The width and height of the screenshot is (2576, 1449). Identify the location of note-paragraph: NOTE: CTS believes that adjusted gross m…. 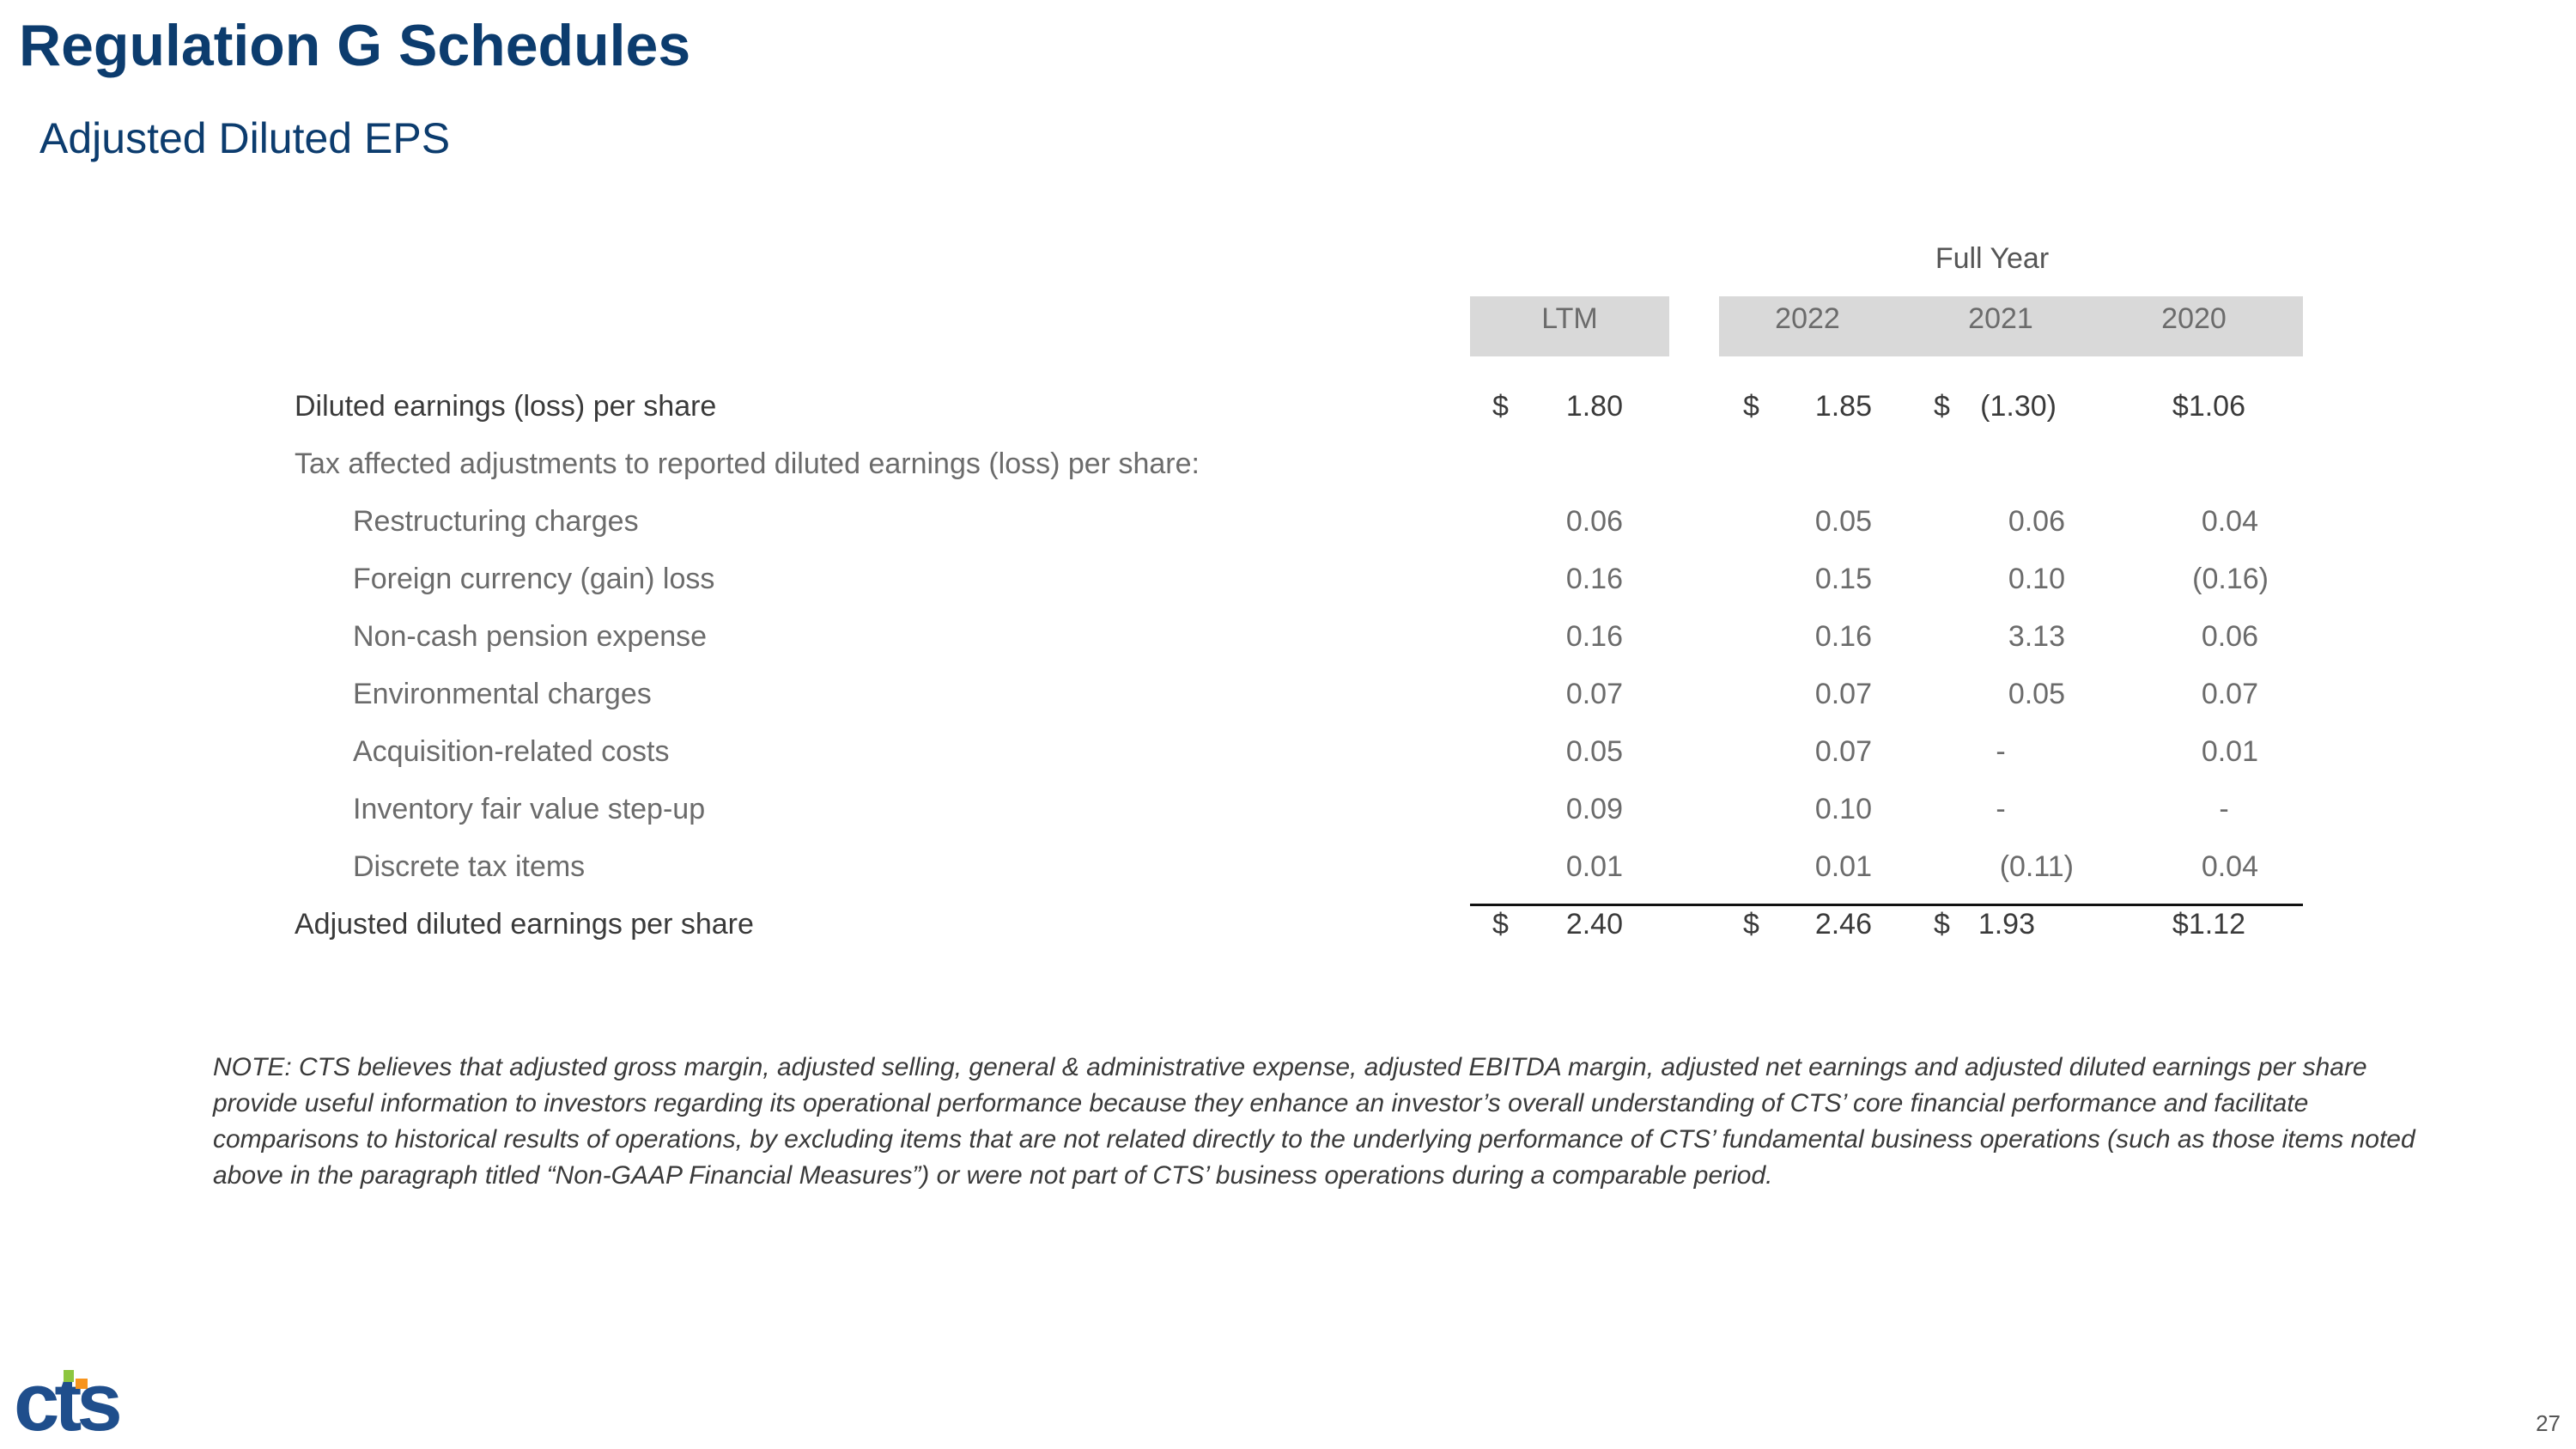
(1314, 1121).